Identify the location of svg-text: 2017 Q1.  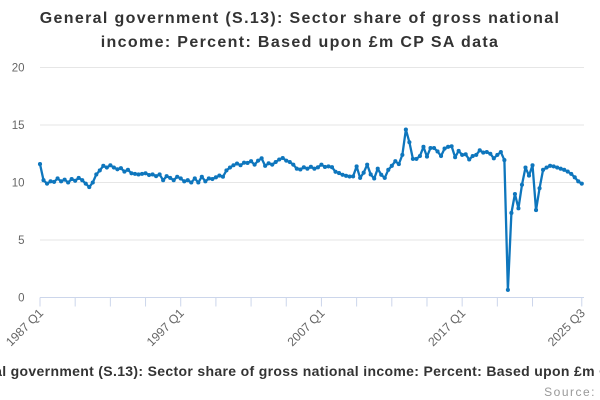
(446, 327).